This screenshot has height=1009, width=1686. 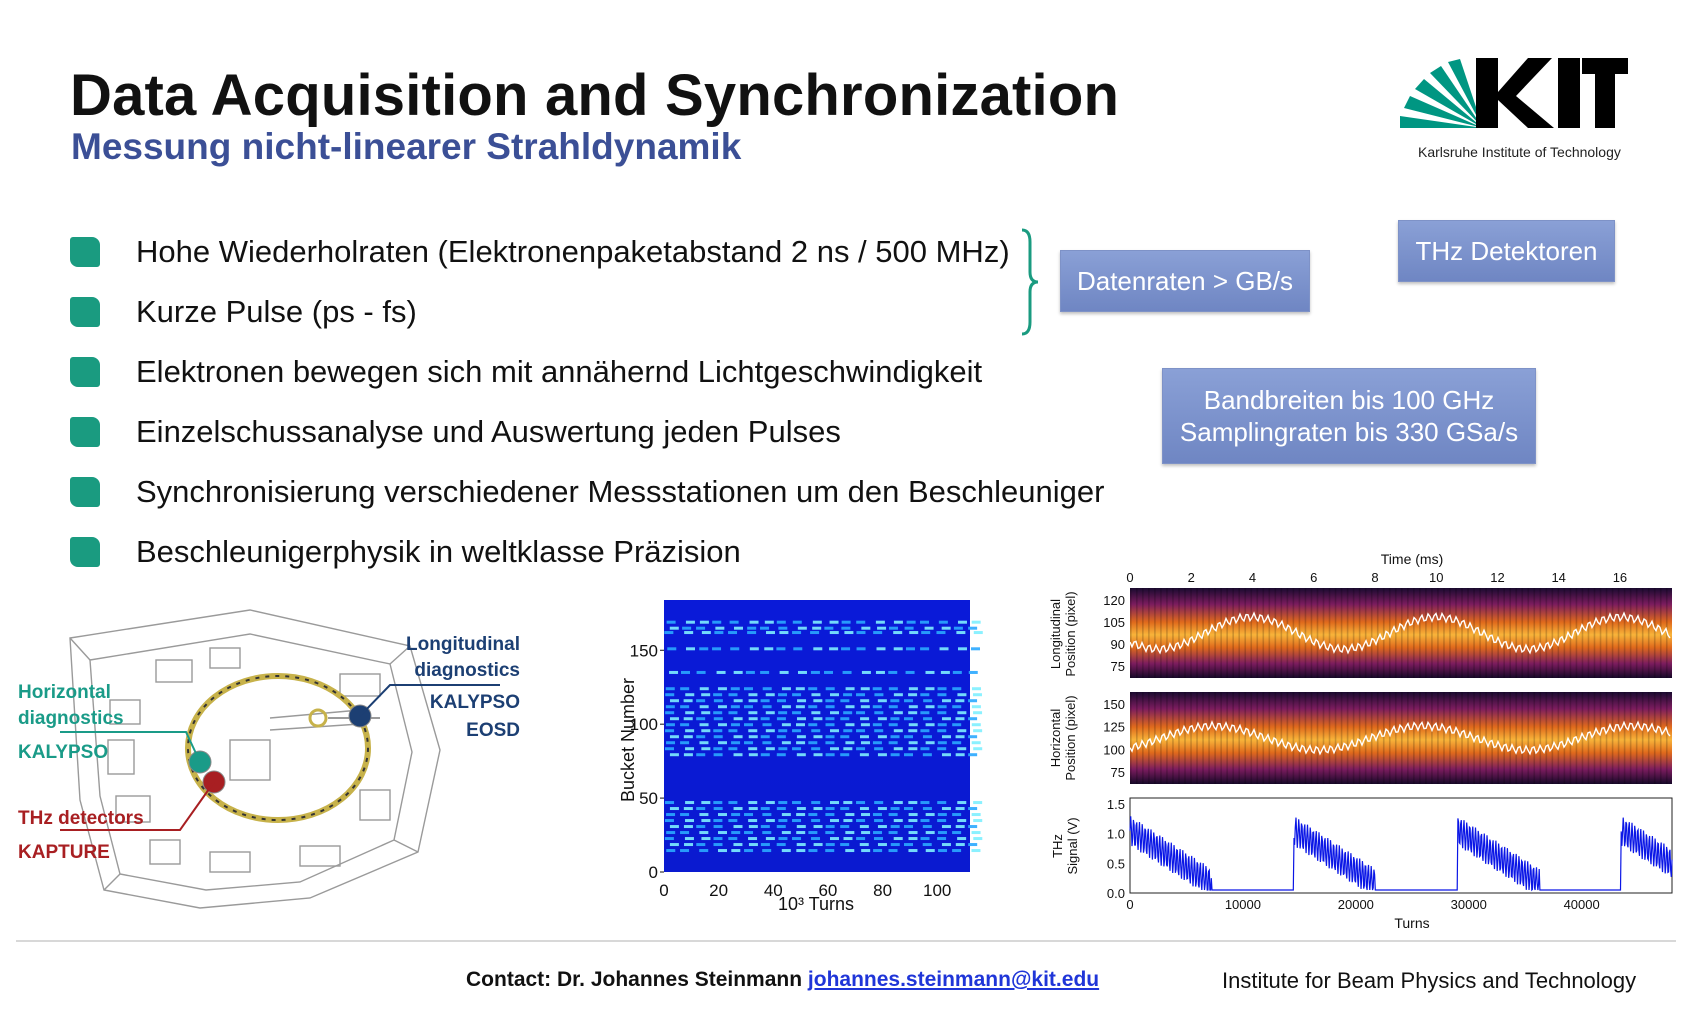 What do you see at coordinates (1519, 152) in the screenshot?
I see `kit-logo-caption: Karlsruhe Institute of Technology` at bounding box center [1519, 152].